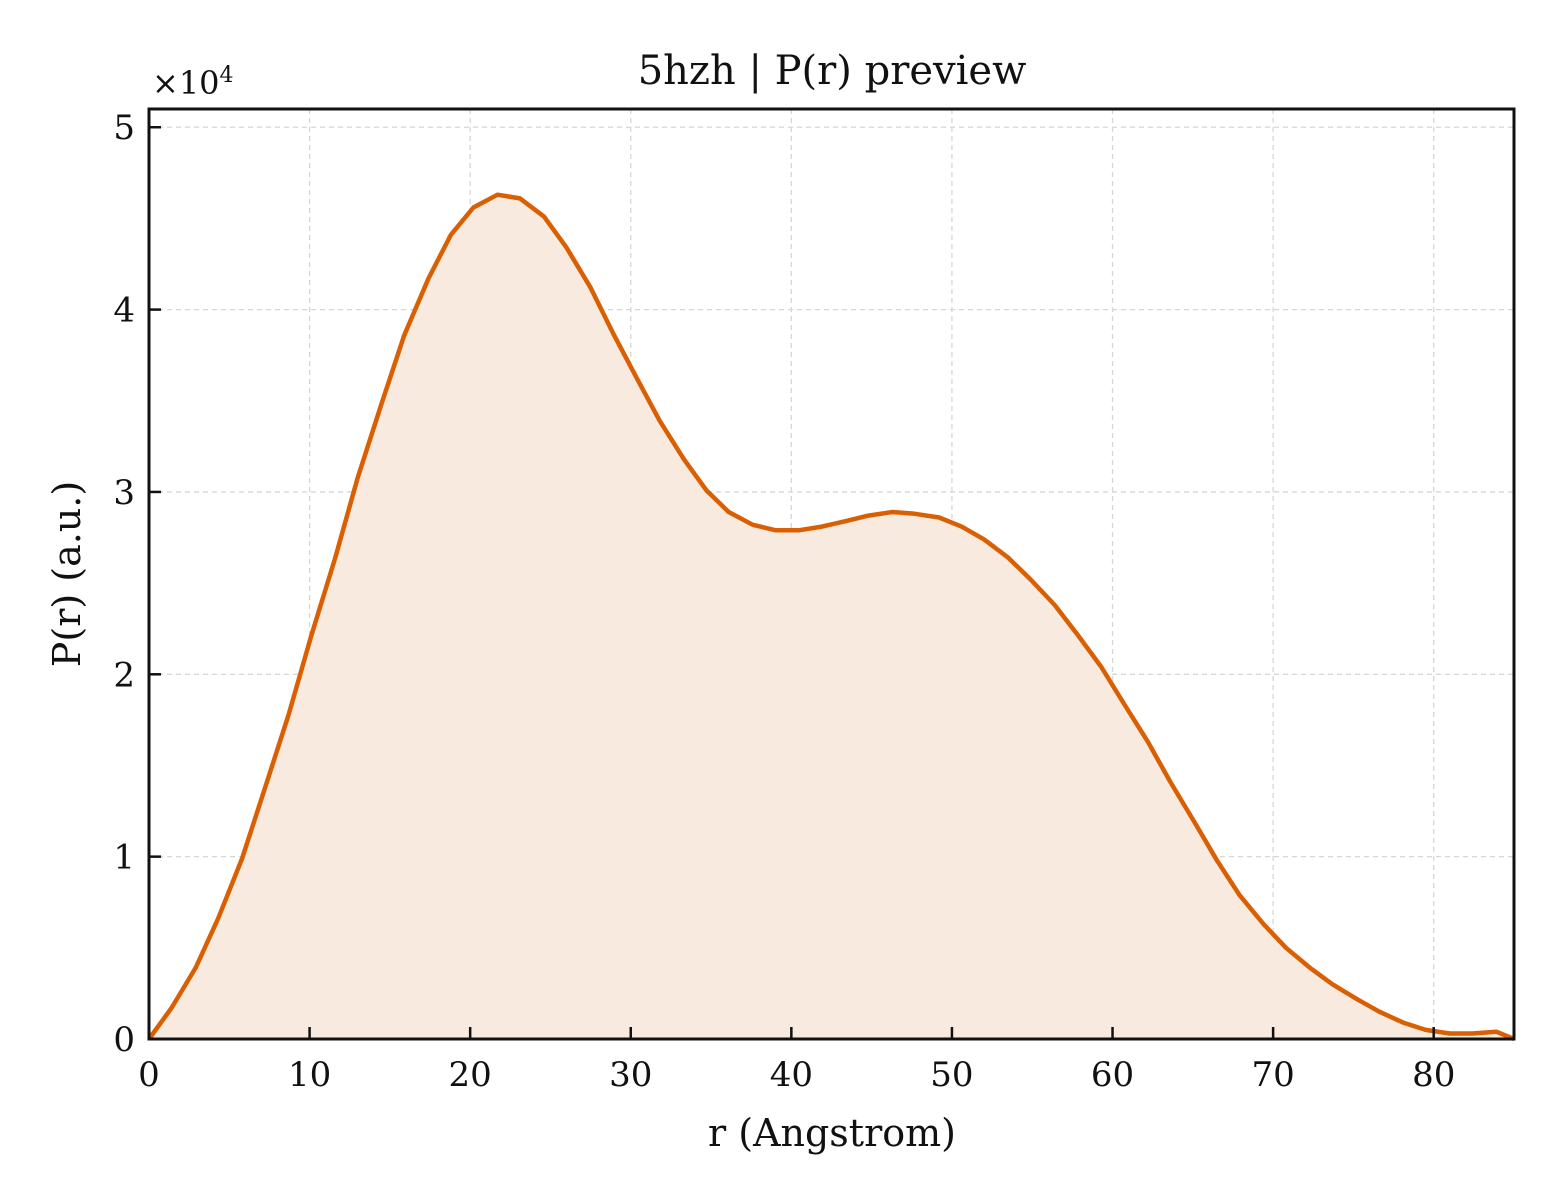  What do you see at coordinates (124, 1040) in the screenshot?
I see `y-tick-label: 0` at bounding box center [124, 1040].